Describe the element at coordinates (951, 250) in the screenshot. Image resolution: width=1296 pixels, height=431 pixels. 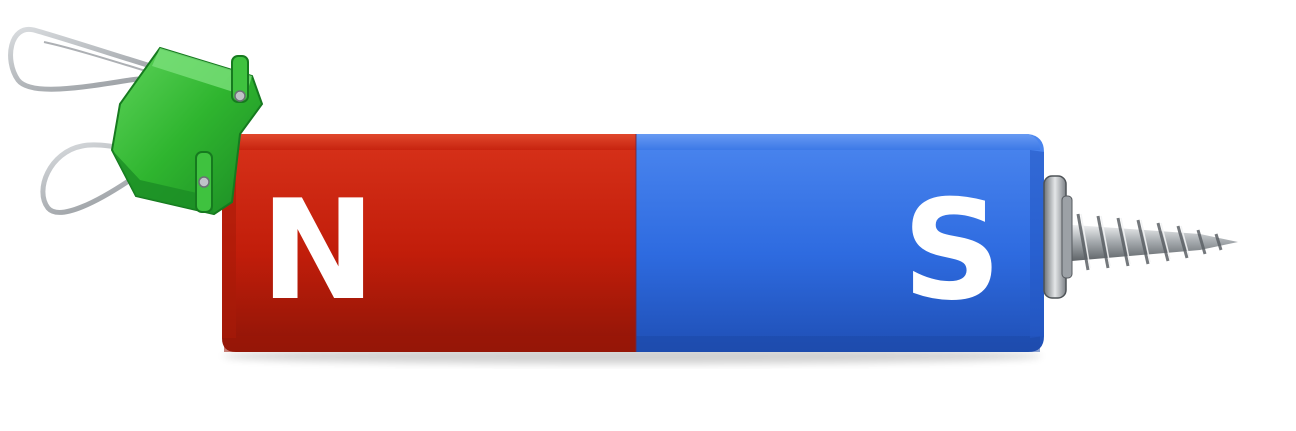
I see `south-label: S` at that location.